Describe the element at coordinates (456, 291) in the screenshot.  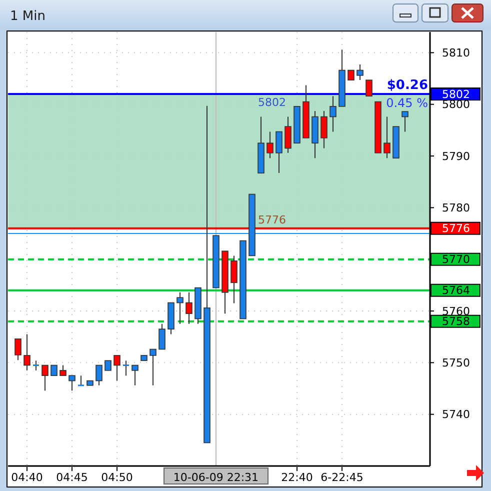
I see `ref-line-label: 5764` at that location.